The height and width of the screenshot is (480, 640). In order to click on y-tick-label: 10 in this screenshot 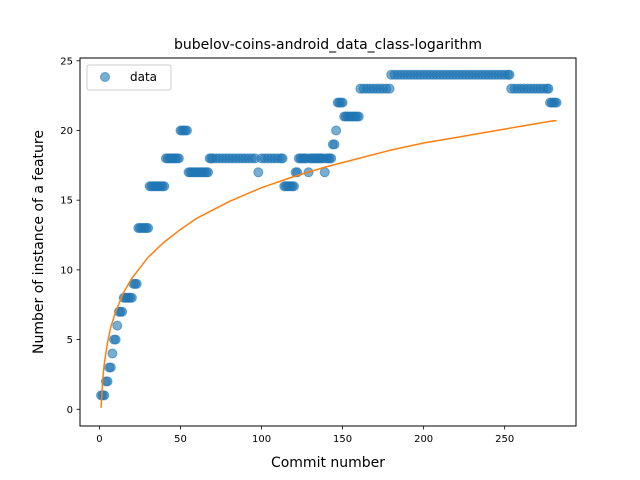, I will do `click(66, 270)`.